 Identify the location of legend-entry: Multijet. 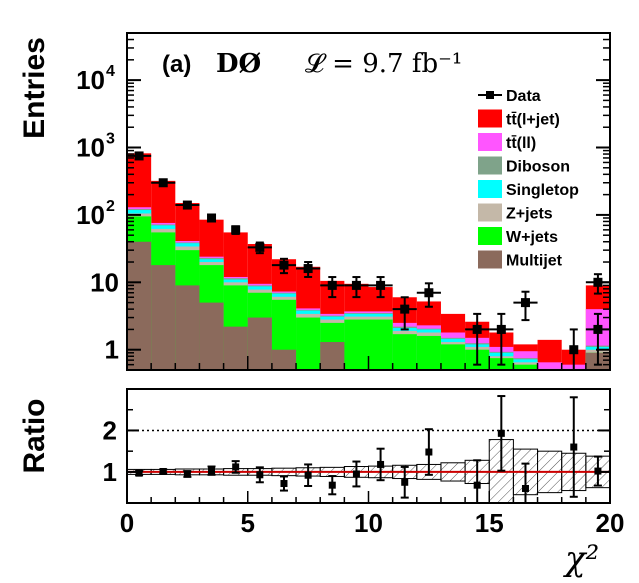
(520, 260).